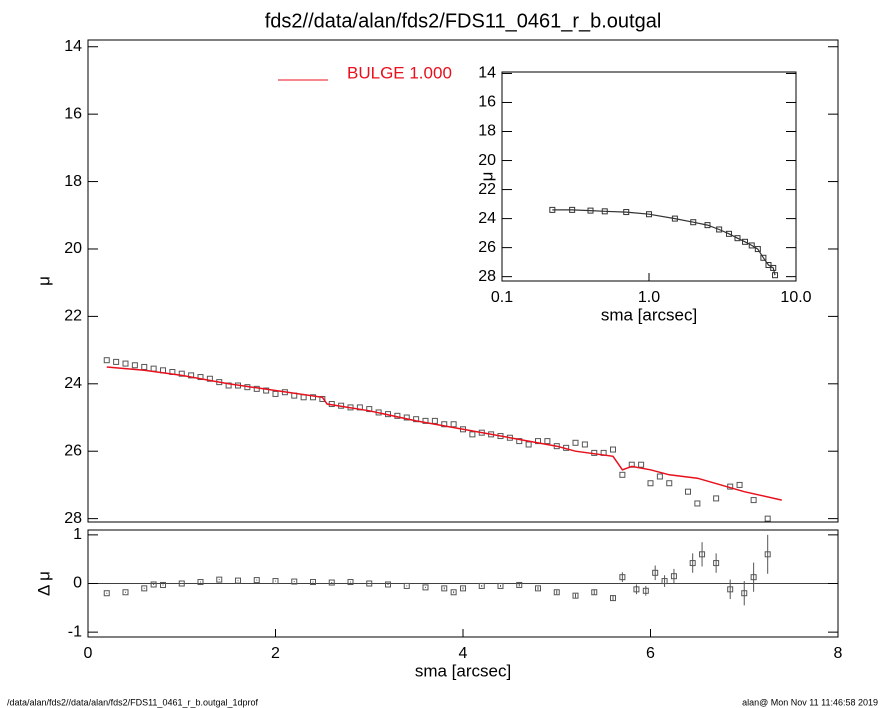 The height and width of the screenshot is (708, 885). Describe the element at coordinates (399, 72) in the screenshot. I see `legend-label: BULGE 1.000` at that location.